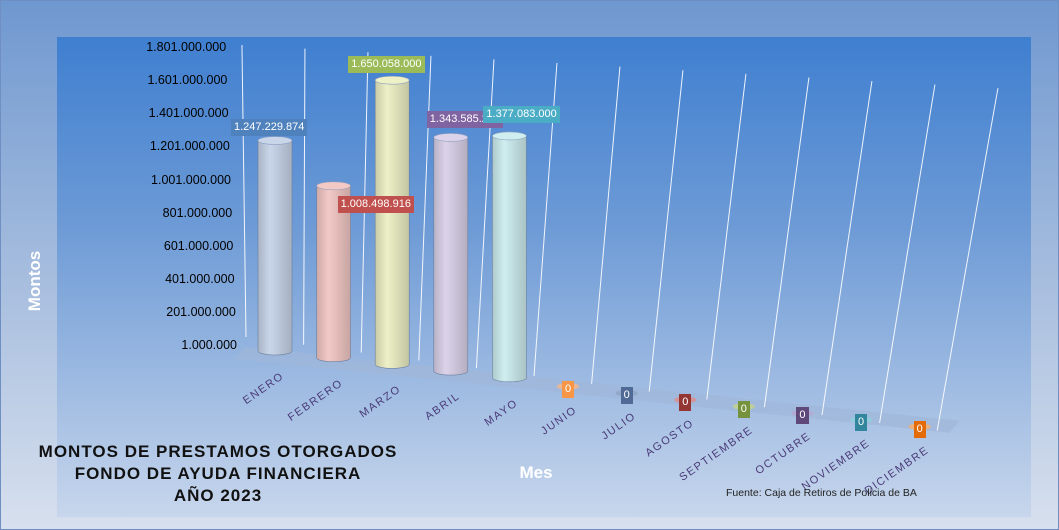 The image size is (1059, 530). I want to click on source-note: Fuente: Caja de Retiros de Policia de BA, so click(821, 493).